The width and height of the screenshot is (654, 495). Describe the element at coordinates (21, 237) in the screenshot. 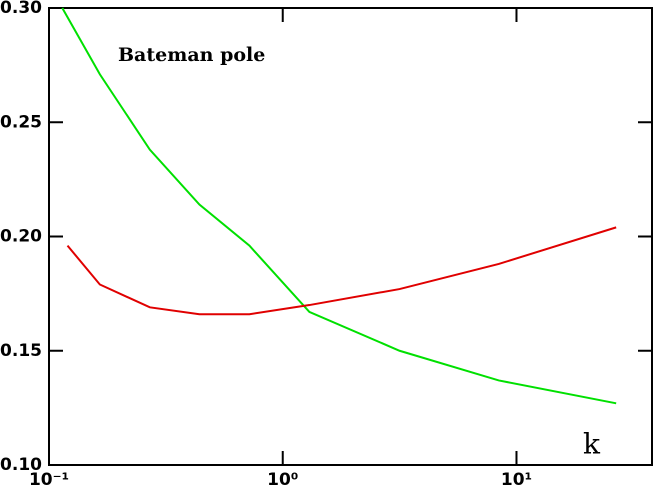

I see `y-tick-label: 0.20` at that location.